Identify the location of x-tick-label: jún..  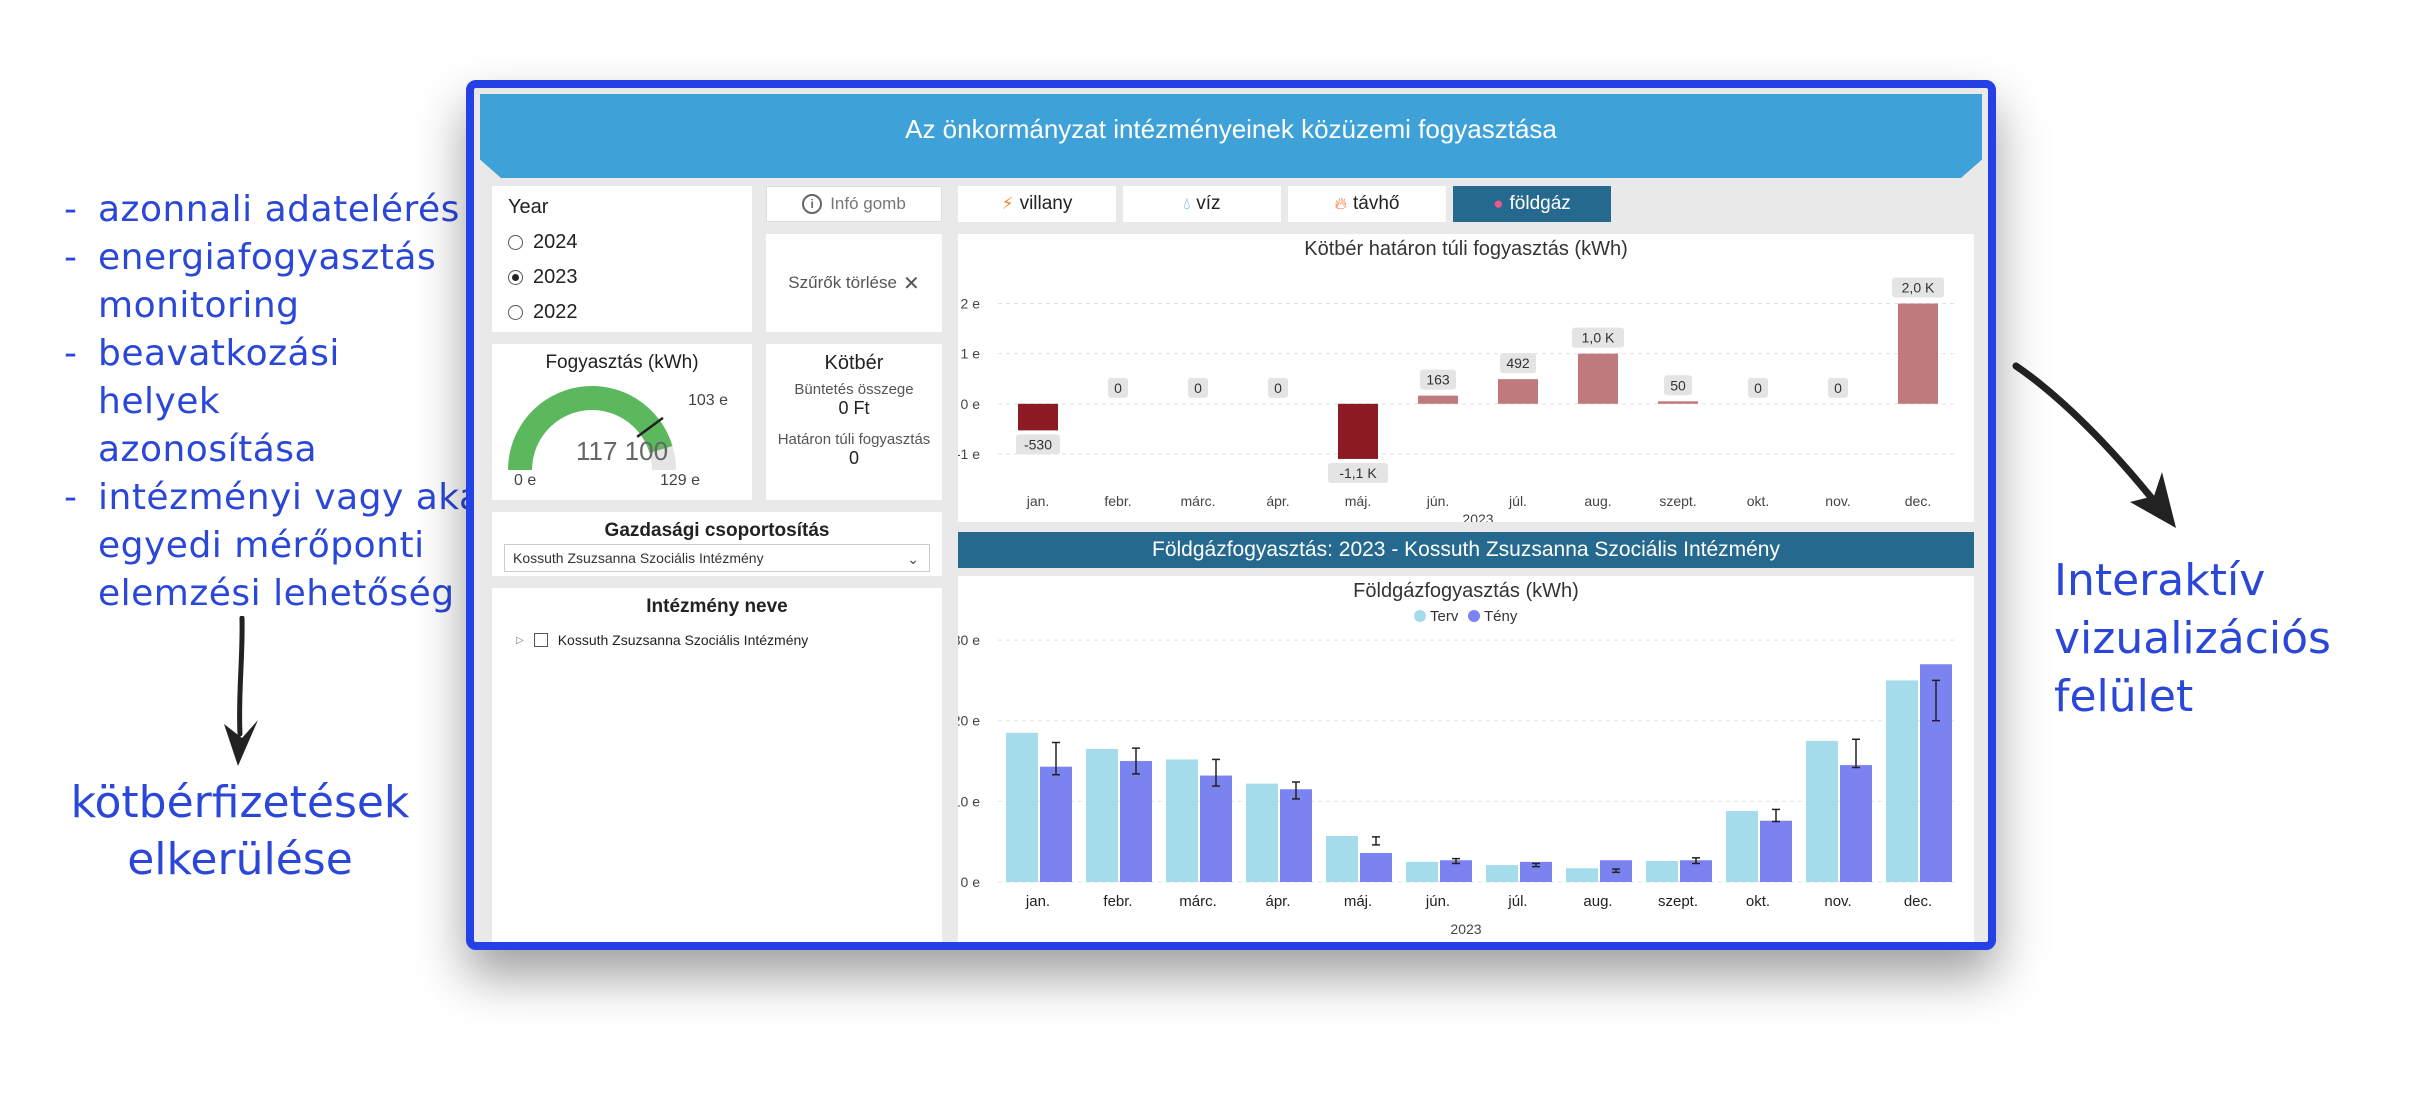
(1438, 501).